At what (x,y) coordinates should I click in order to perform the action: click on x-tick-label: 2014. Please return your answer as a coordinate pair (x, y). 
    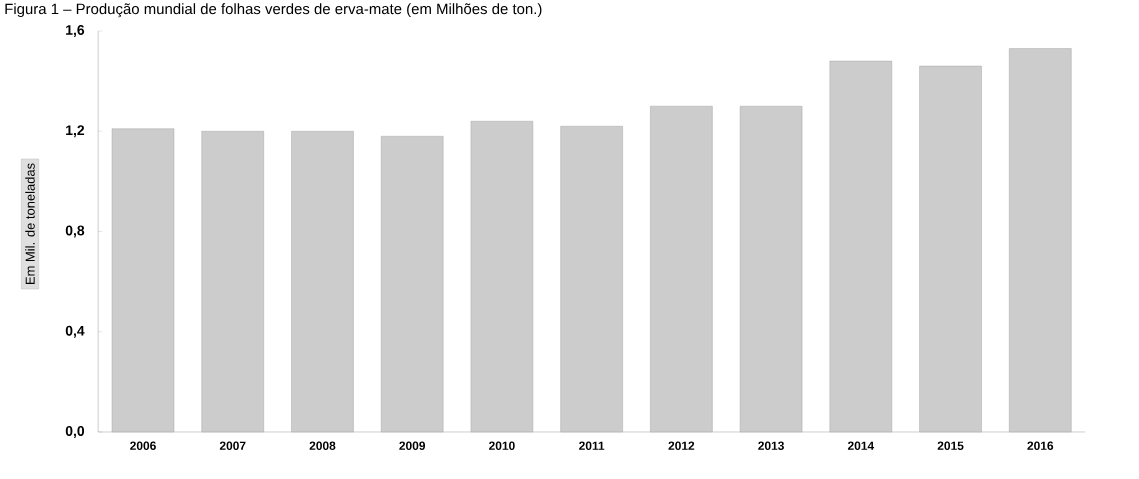
    Looking at the image, I should click on (861, 445).